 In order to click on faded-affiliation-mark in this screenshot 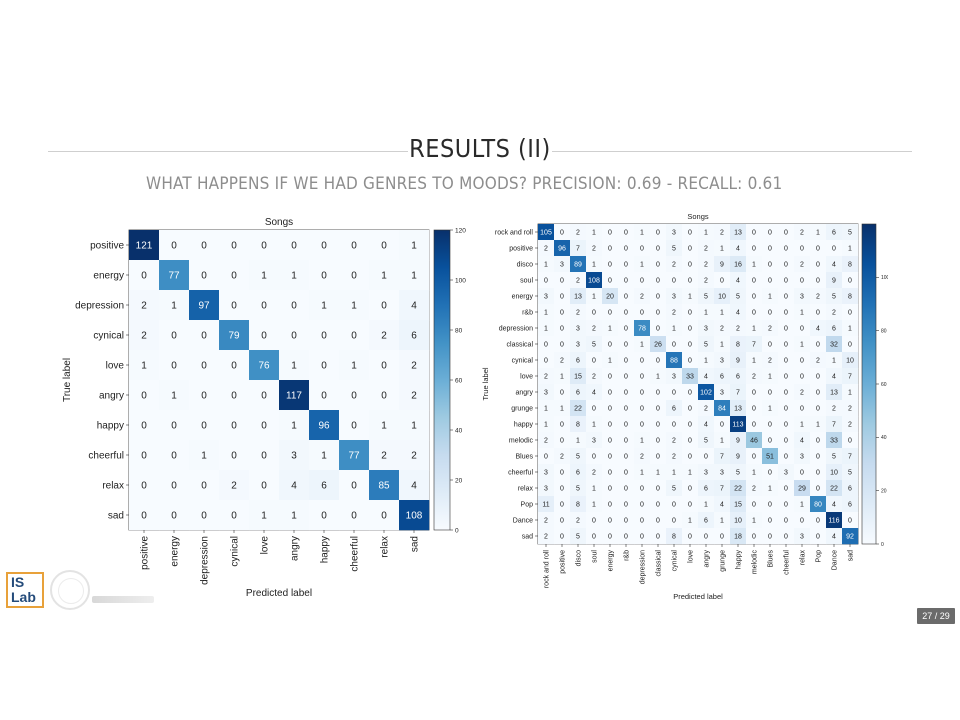, I will do `click(123, 599)`.